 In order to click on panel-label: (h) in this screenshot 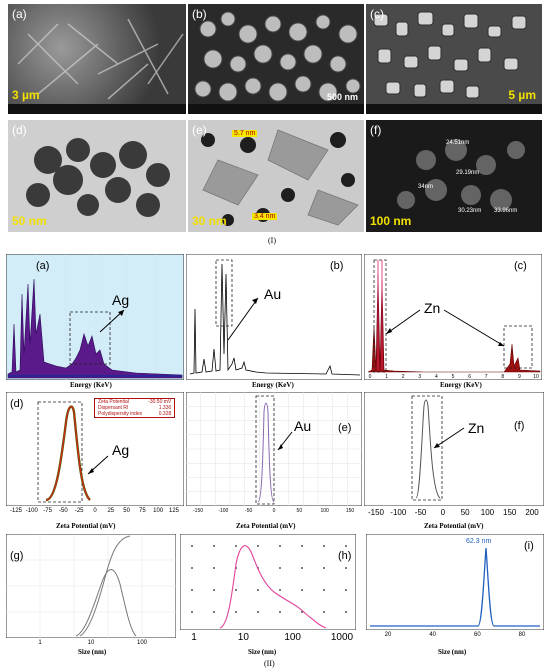, I will do `click(345, 556)`.